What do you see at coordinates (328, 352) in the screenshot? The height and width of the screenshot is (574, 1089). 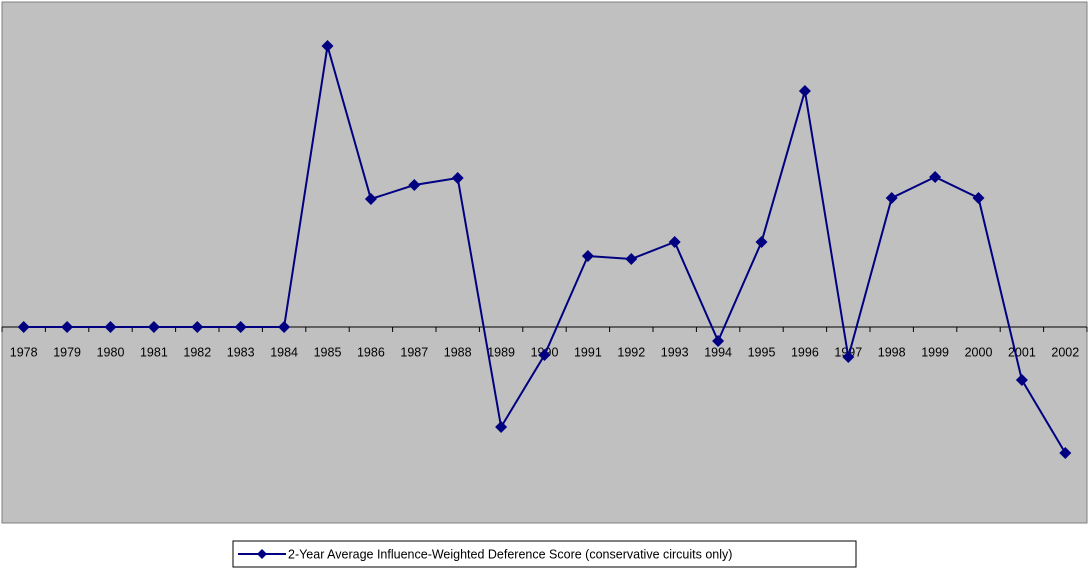 I see `x-tick-label: 1985` at bounding box center [328, 352].